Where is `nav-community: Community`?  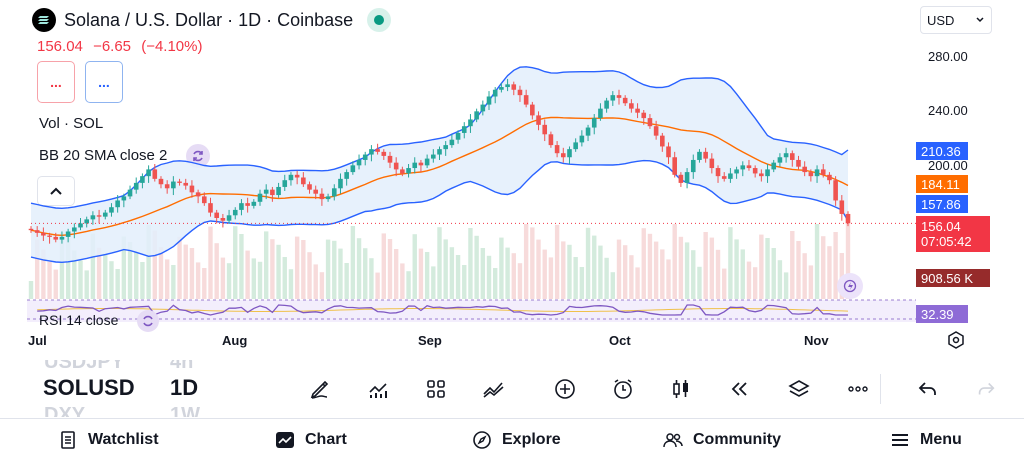 nav-community: Community is located at coordinates (722, 440).